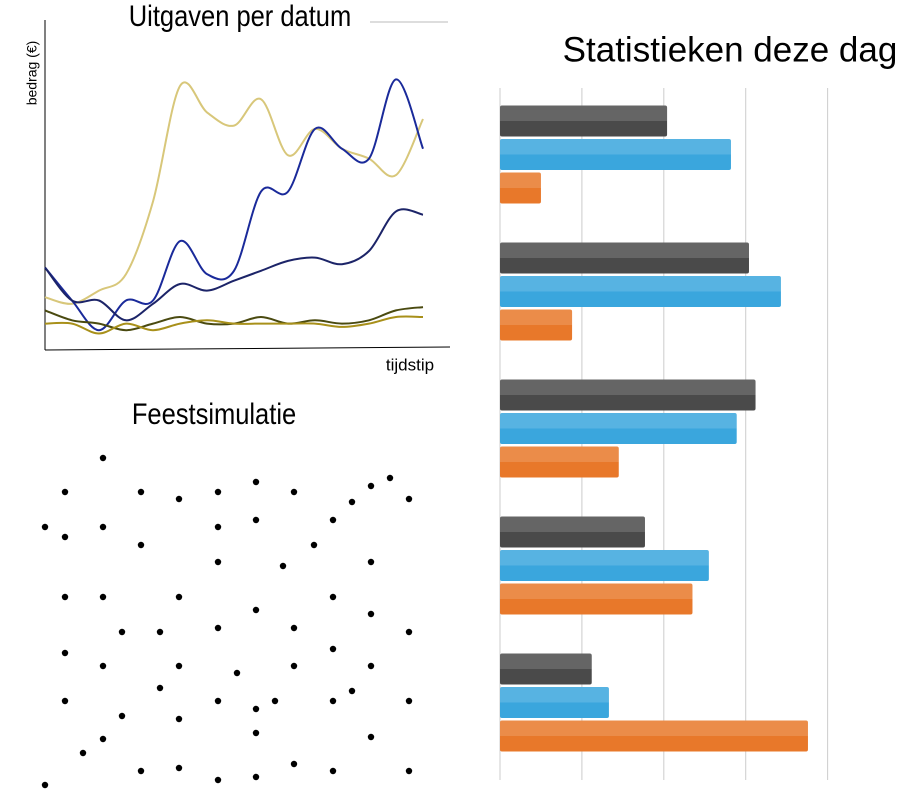  What do you see at coordinates (410, 364) in the screenshot?
I see `x-axis-label: tijdstip` at bounding box center [410, 364].